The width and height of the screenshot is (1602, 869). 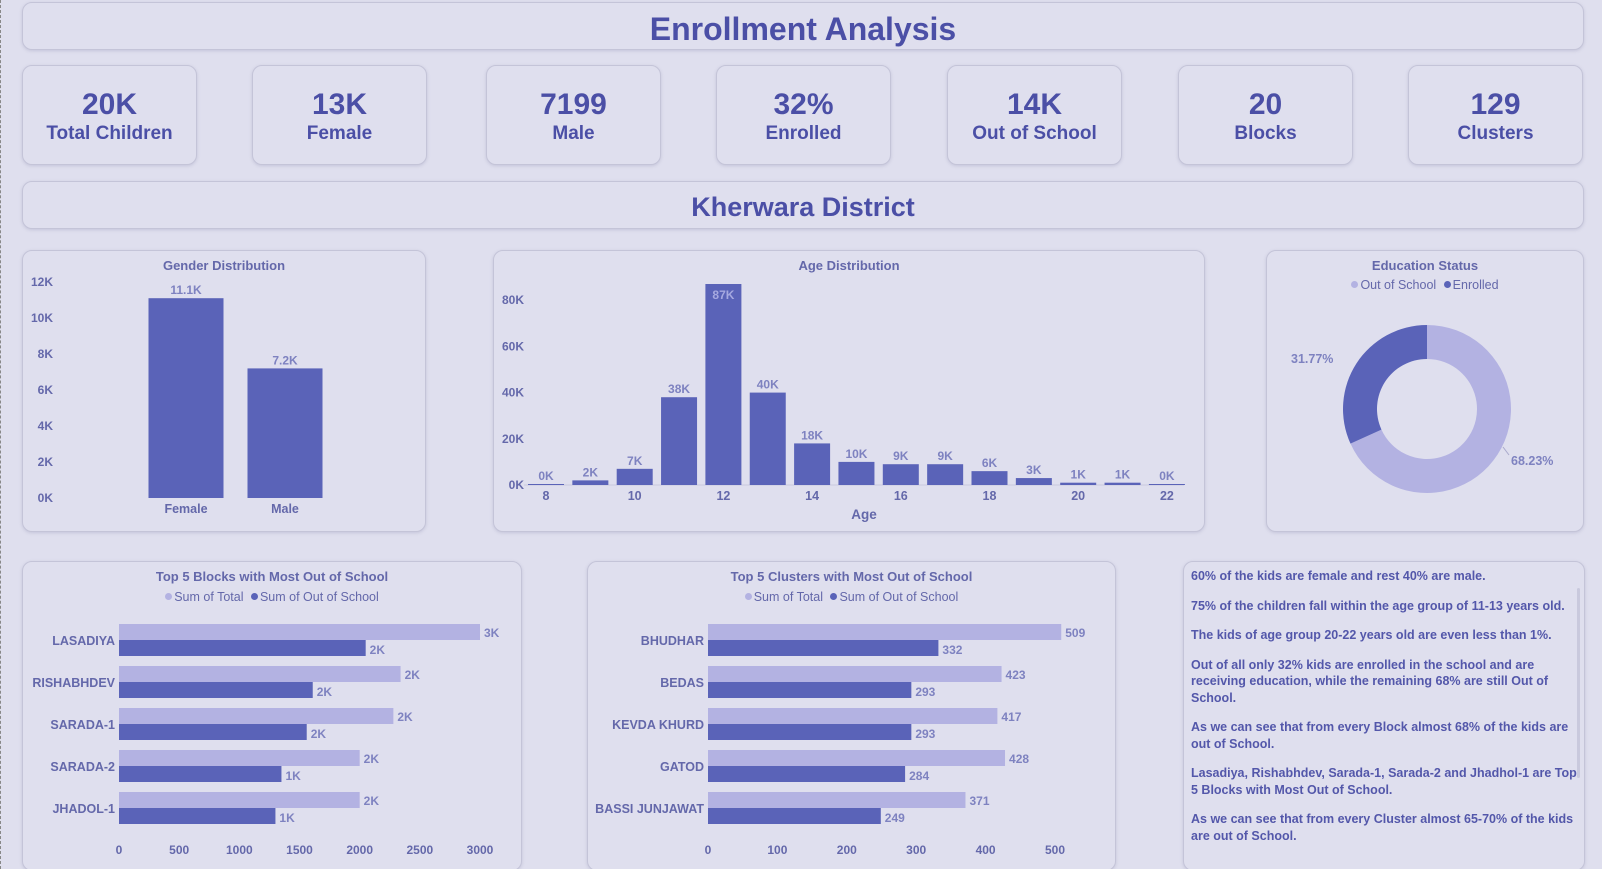 I want to click on data-label: 509, so click(x=1075, y=633).